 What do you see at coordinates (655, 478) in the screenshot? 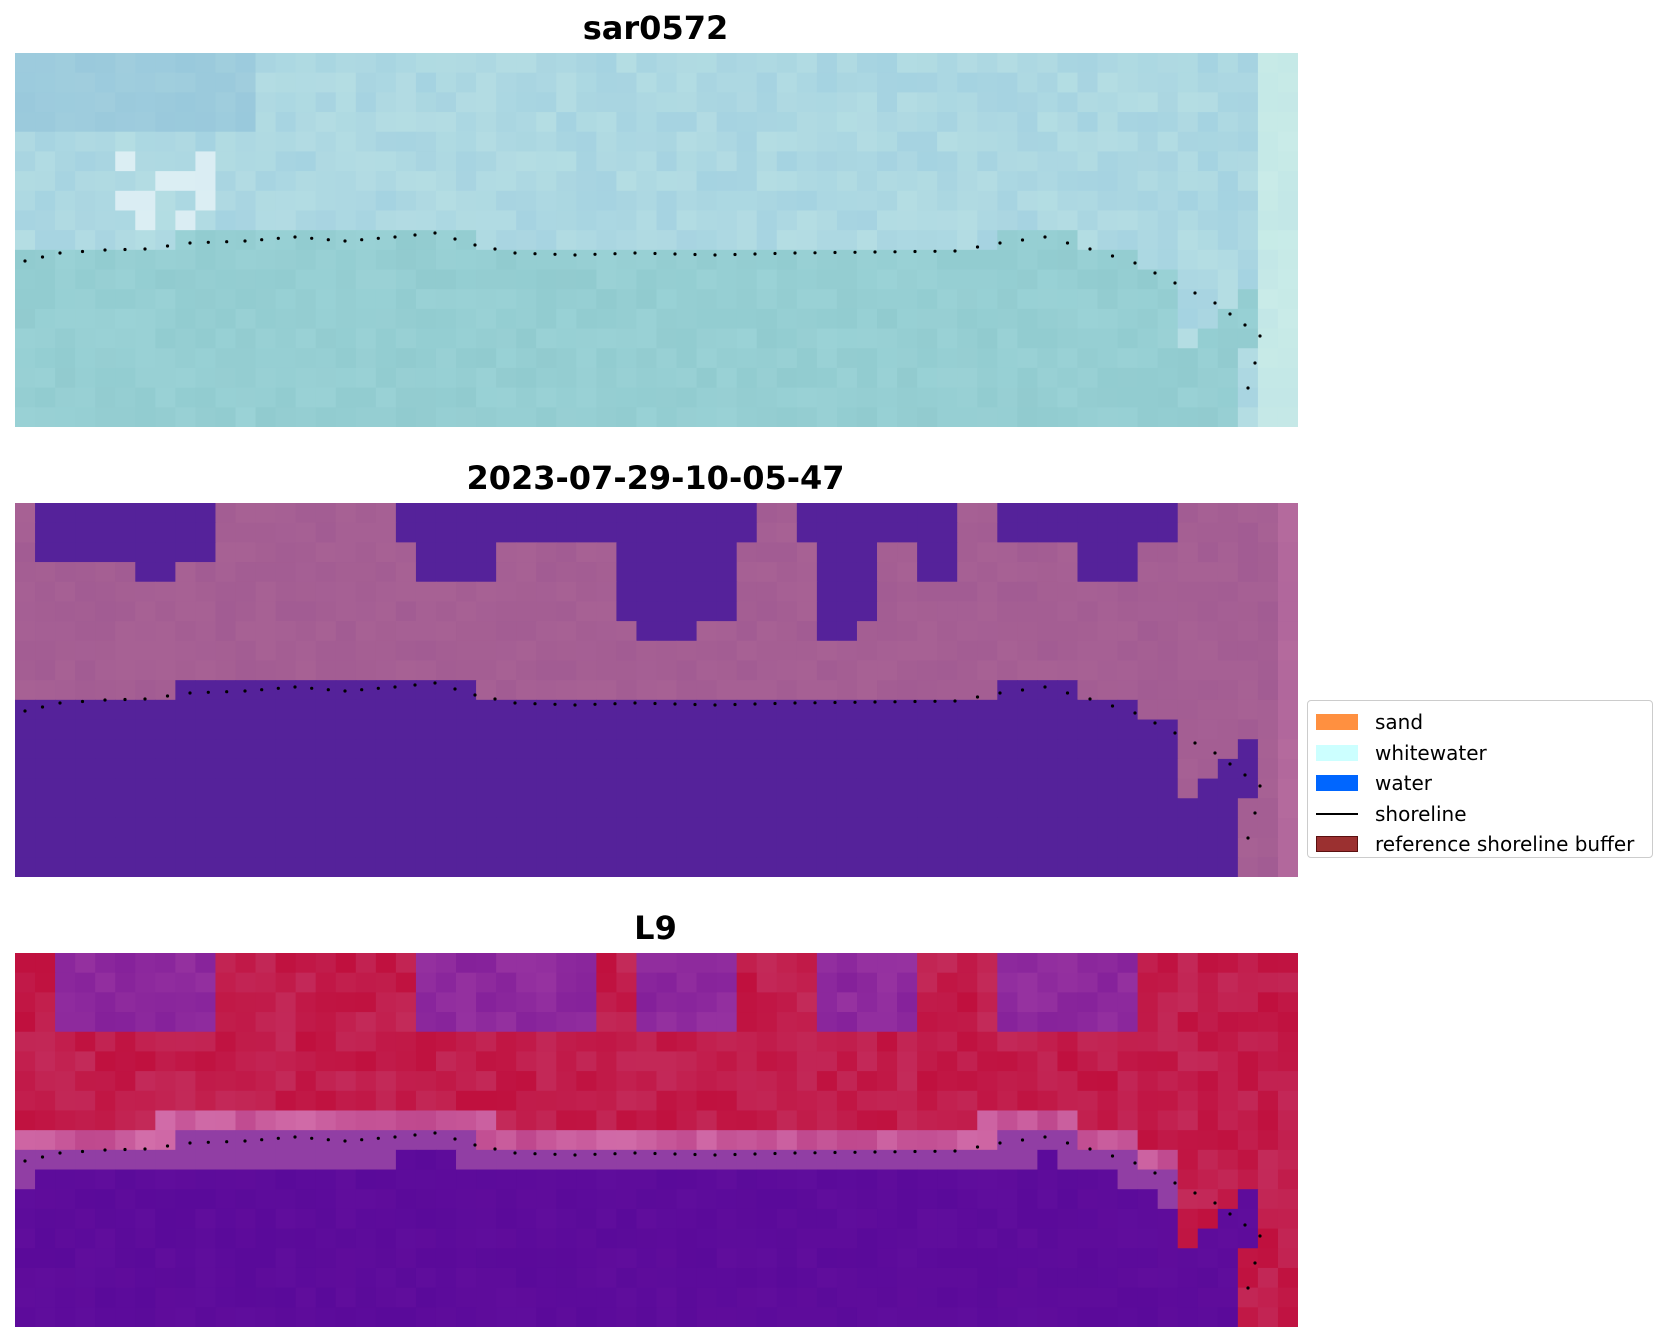
I see `panel-title-classified: 2023-07-29-10-05-47` at bounding box center [655, 478].